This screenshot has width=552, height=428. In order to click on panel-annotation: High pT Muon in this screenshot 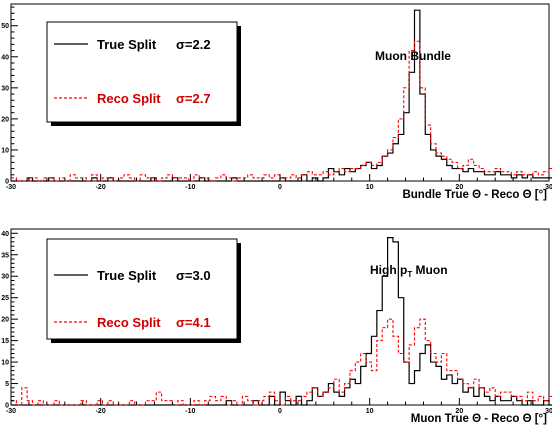, I will do `click(409, 271)`.